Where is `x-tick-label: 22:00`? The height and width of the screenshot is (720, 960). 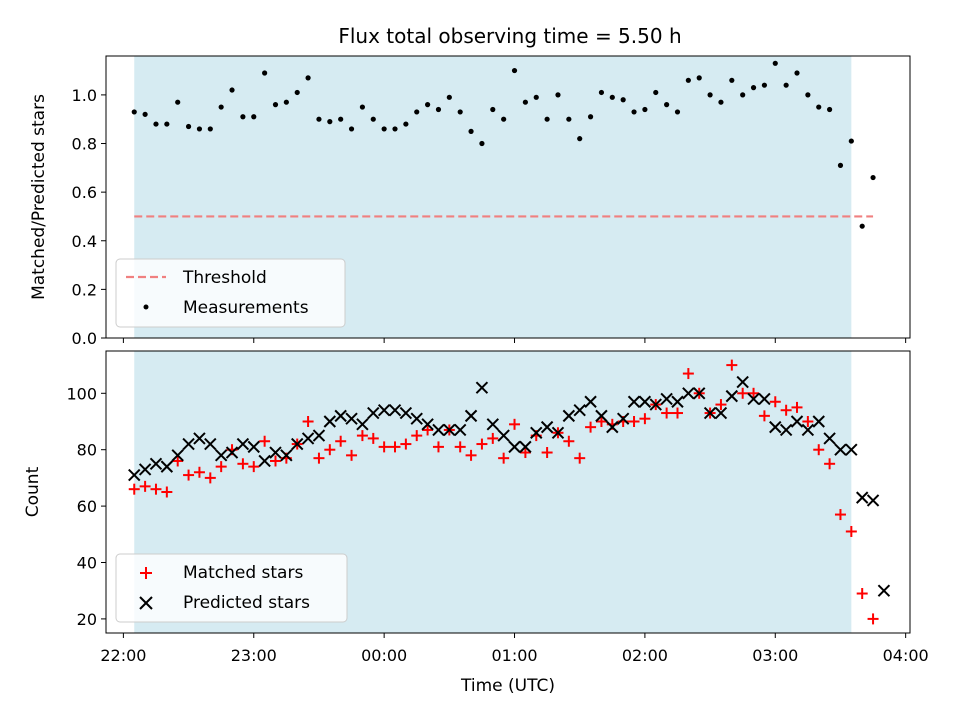 x-tick-label: 22:00 is located at coordinates (123, 655).